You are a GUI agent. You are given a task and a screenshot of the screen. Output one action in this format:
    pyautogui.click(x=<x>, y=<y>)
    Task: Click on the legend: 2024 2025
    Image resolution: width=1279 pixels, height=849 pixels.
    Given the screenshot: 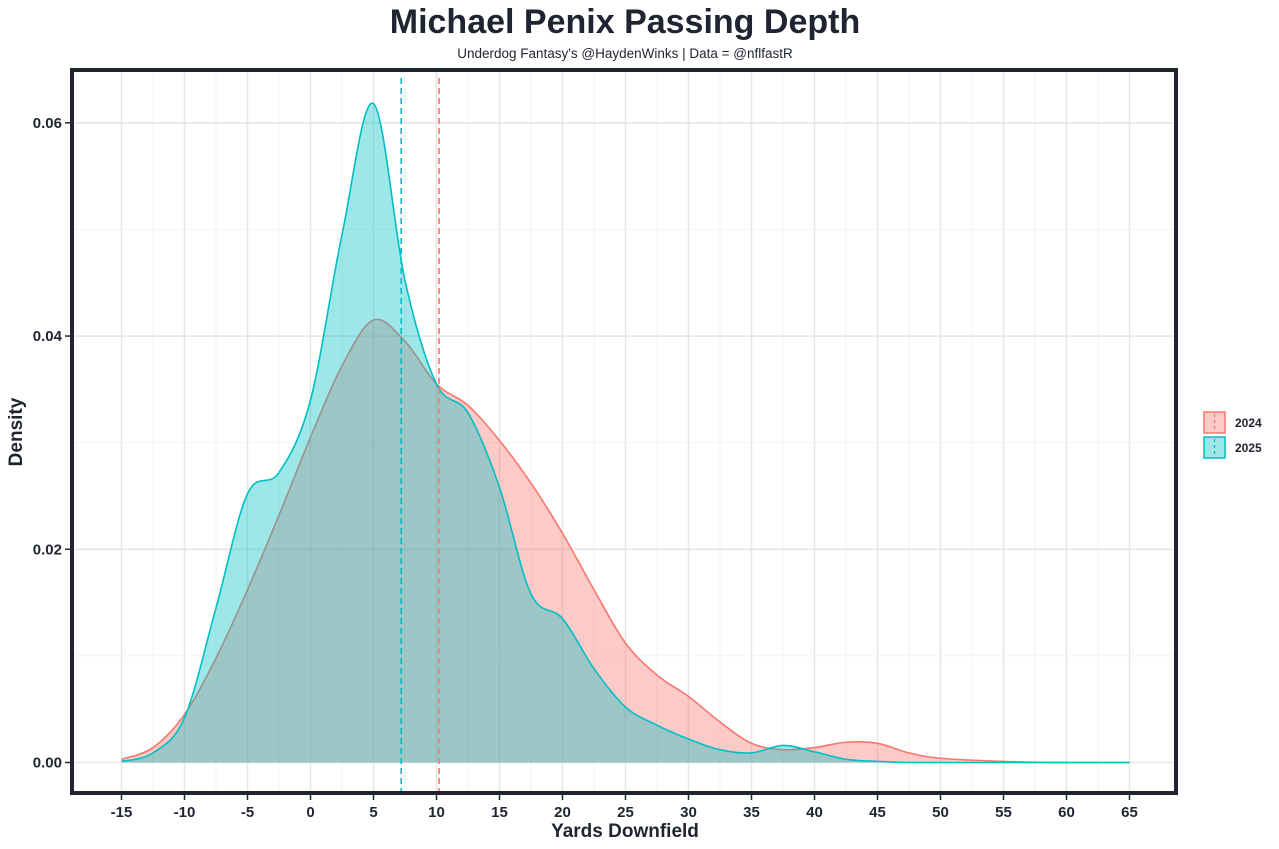 What is the action you would take?
    pyautogui.click(x=1232, y=435)
    